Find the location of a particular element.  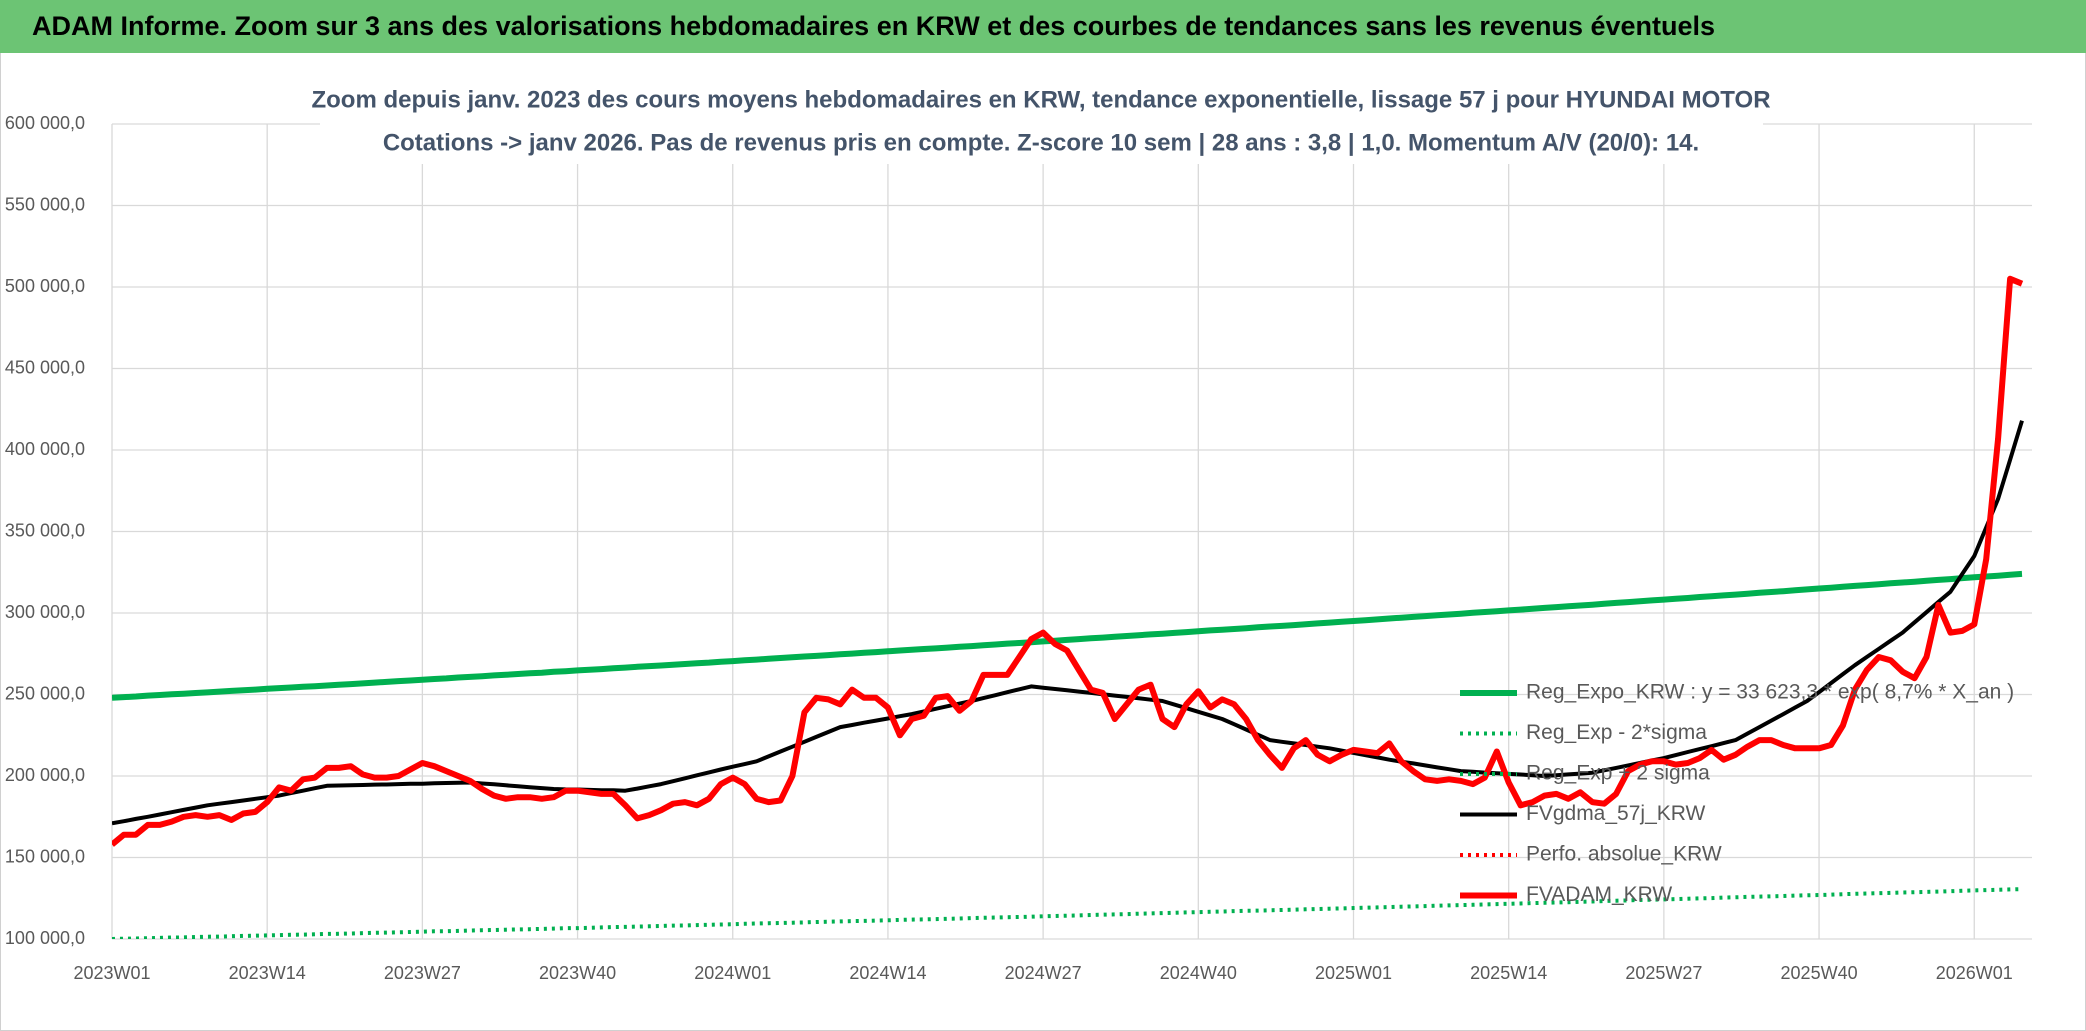

x-tick-label: 2024W40 is located at coordinates (1198, 973).